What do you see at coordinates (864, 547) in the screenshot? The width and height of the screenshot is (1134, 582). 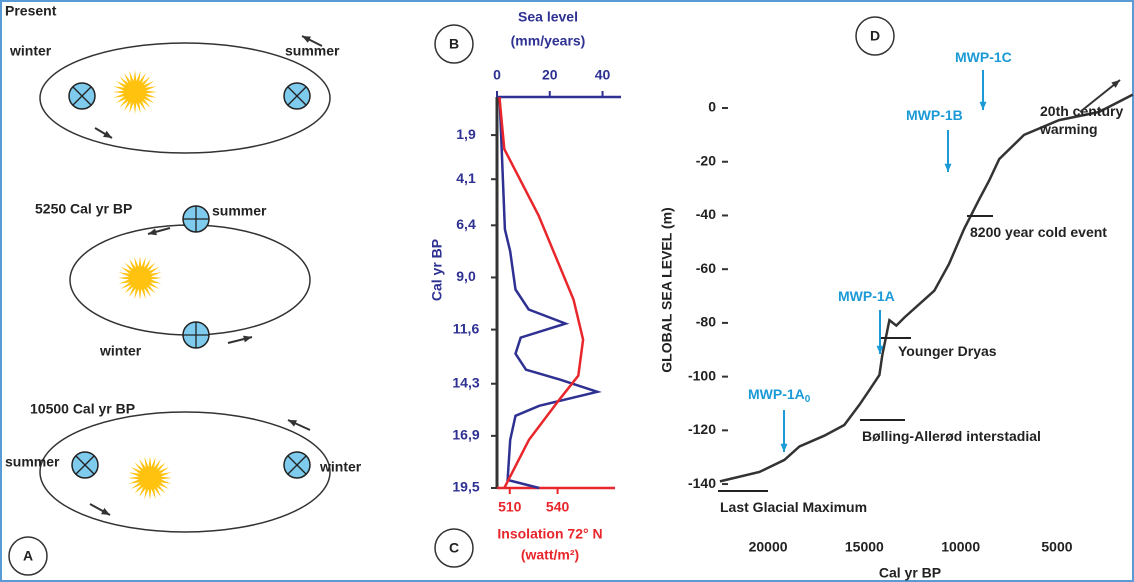 I see `x-tick-label: 15000` at bounding box center [864, 547].